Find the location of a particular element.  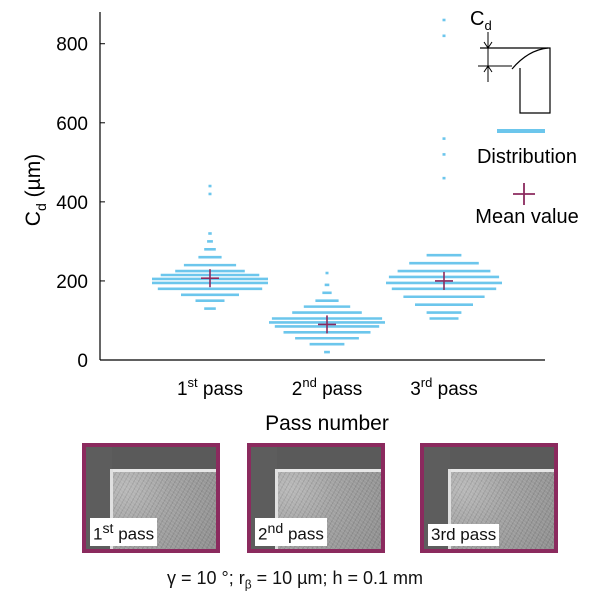

legend-inset-label: Cd is located at coordinates (481, 20).